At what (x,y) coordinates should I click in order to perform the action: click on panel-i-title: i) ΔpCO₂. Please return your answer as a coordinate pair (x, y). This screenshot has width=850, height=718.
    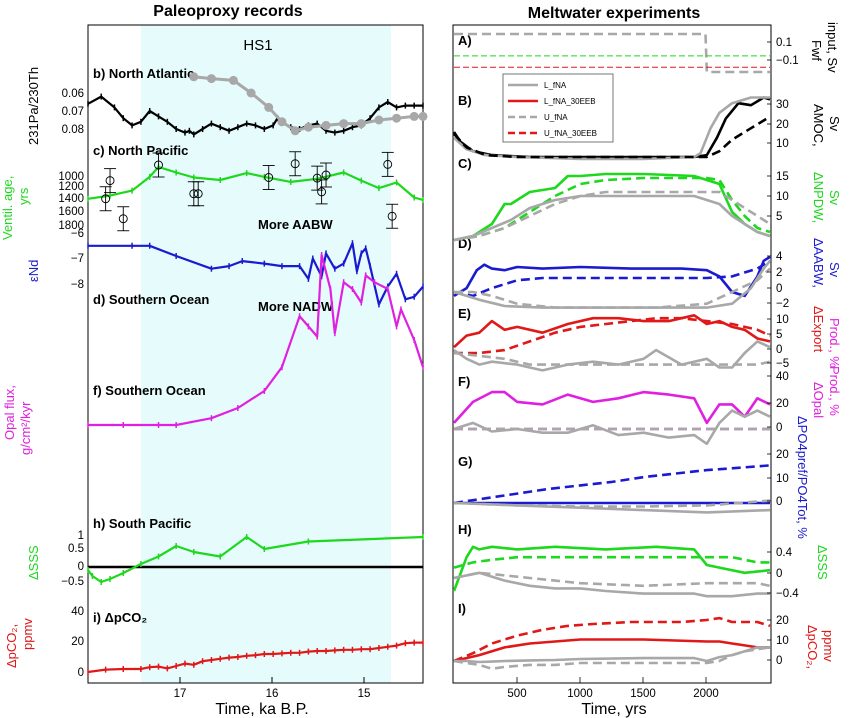
    Looking at the image, I should click on (120, 617).